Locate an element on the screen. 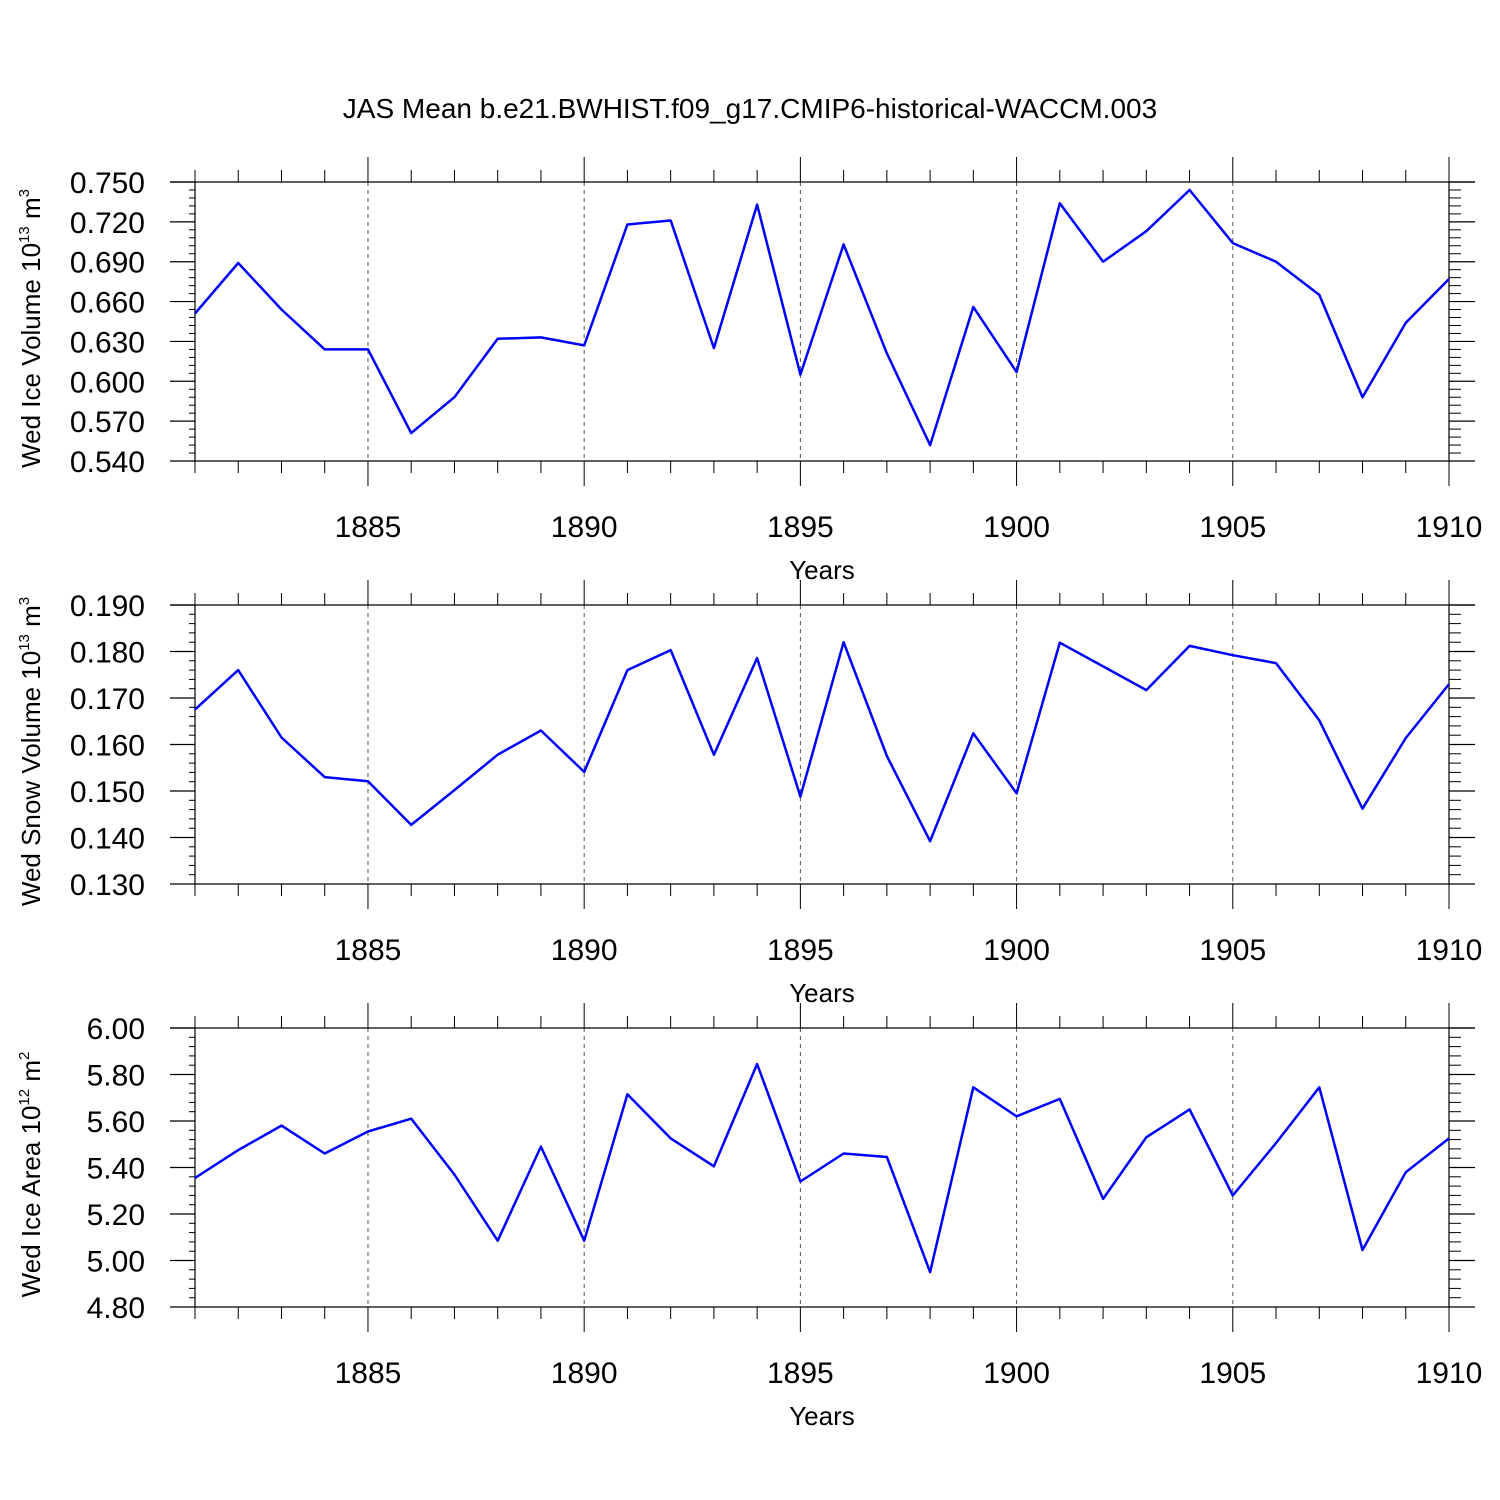  y-axis-label-main: Wed Ice Area 10 is located at coordinates (31, 1202).